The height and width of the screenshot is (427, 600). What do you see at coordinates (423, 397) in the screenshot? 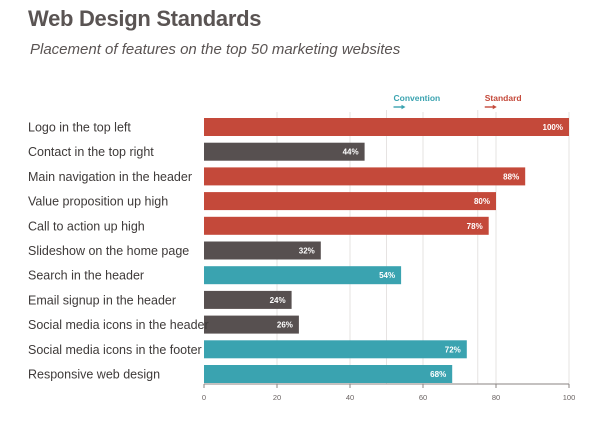
I see `x-tick-label: 60` at bounding box center [423, 397].